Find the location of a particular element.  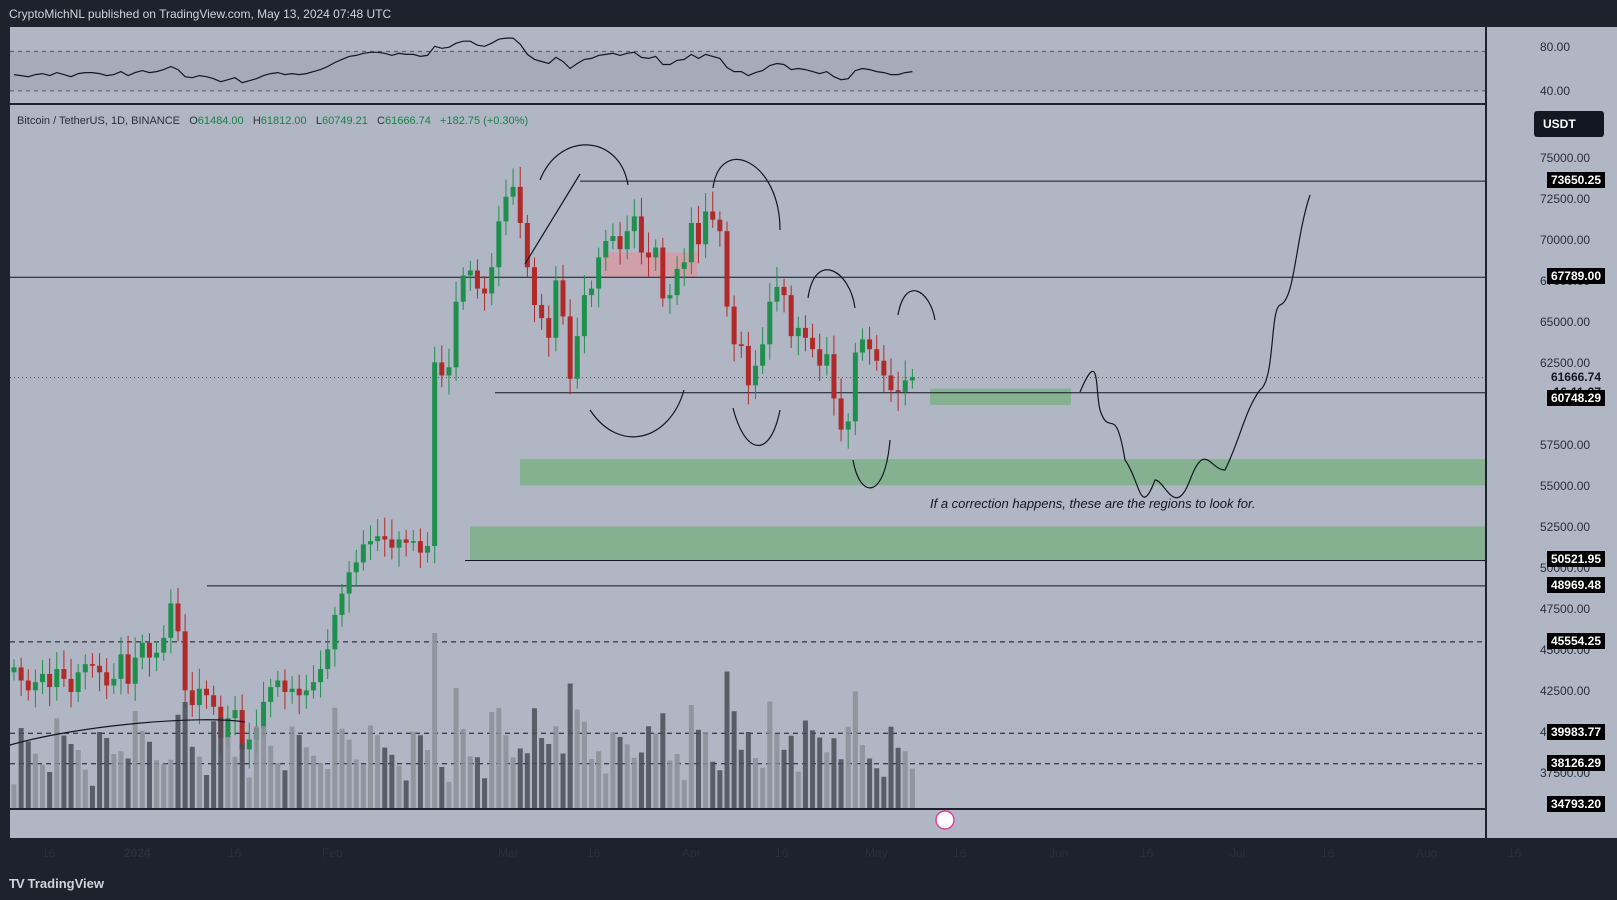

time-tick: May is located at coordinates (876, 853).